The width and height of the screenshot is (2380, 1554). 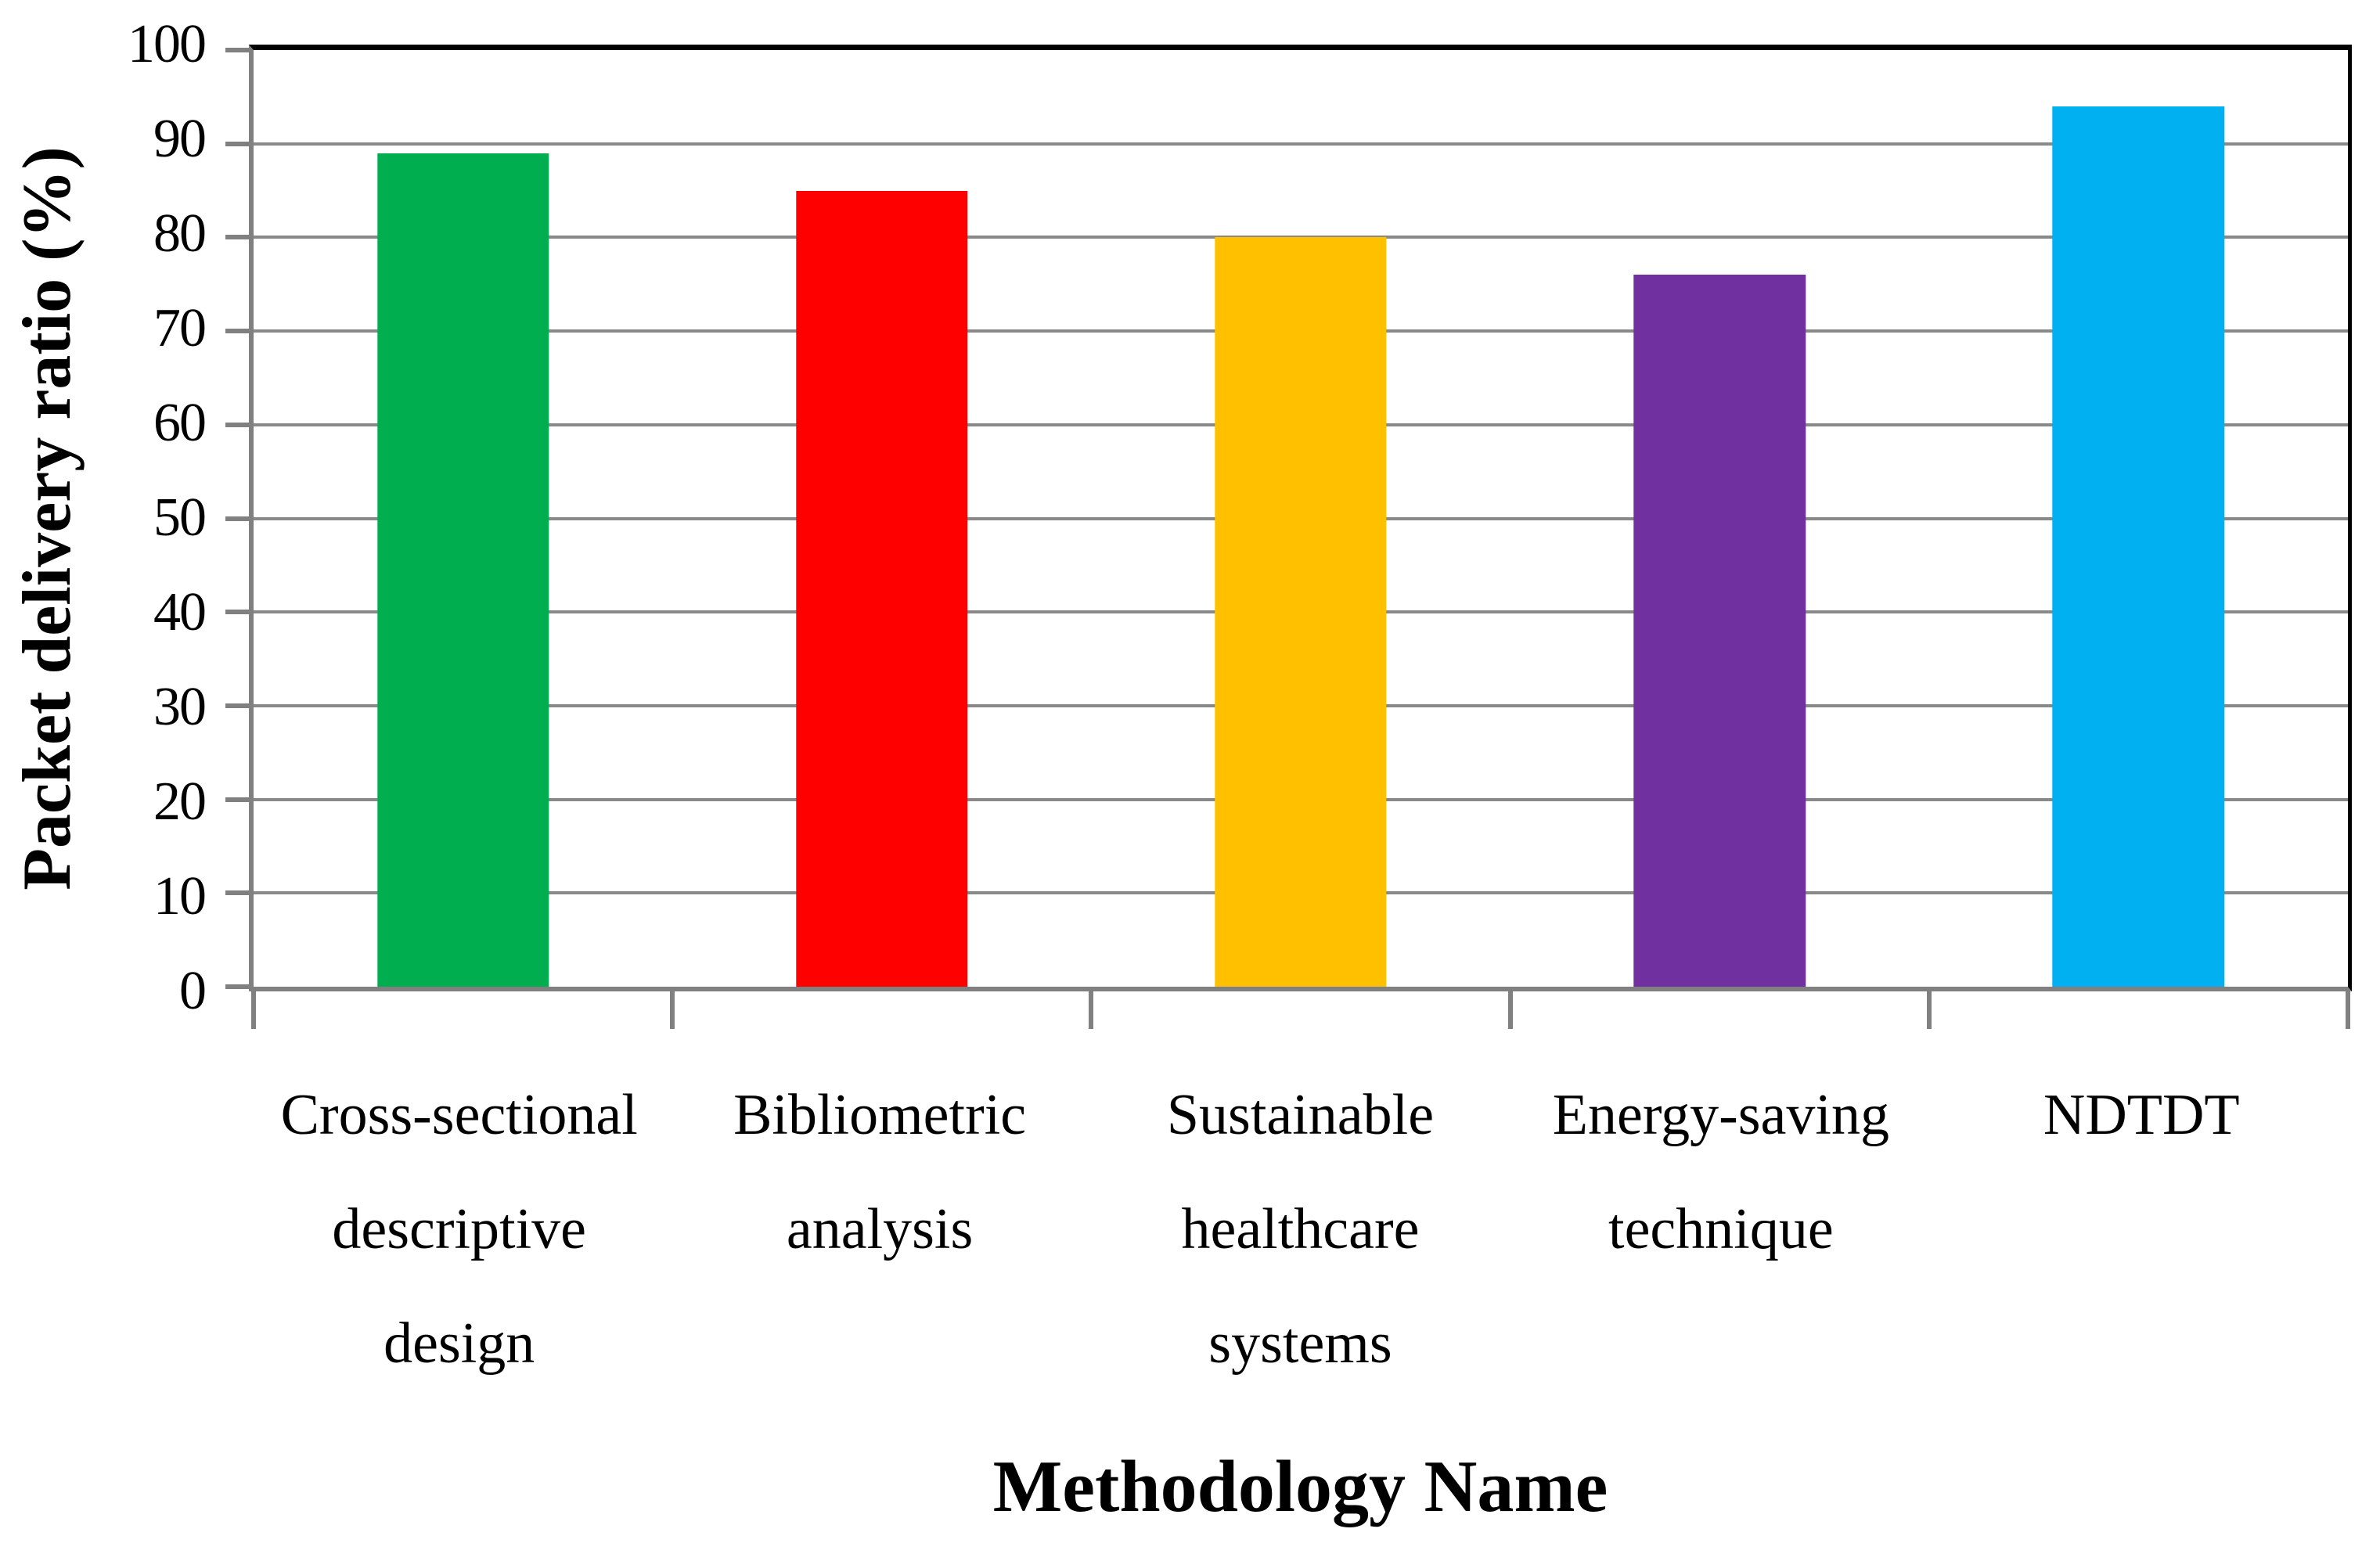 What do you see at coordinates (167, 44) in the screenshot?
I see `y-tick-label-100: 100` at bounding box center [167, 44].